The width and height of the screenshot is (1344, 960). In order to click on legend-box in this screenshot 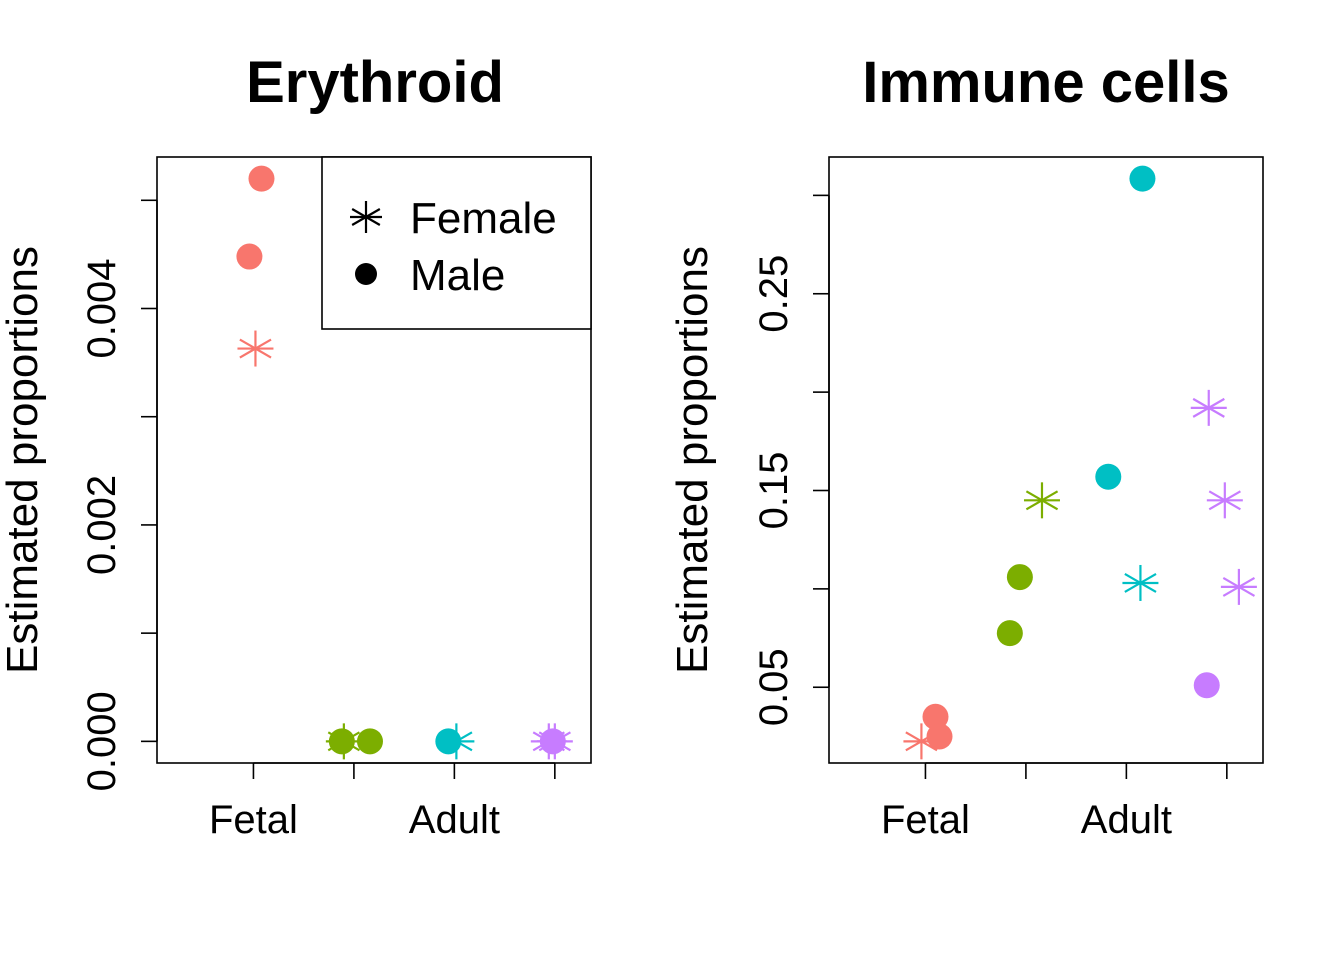, I will do `click(456, 243)`.